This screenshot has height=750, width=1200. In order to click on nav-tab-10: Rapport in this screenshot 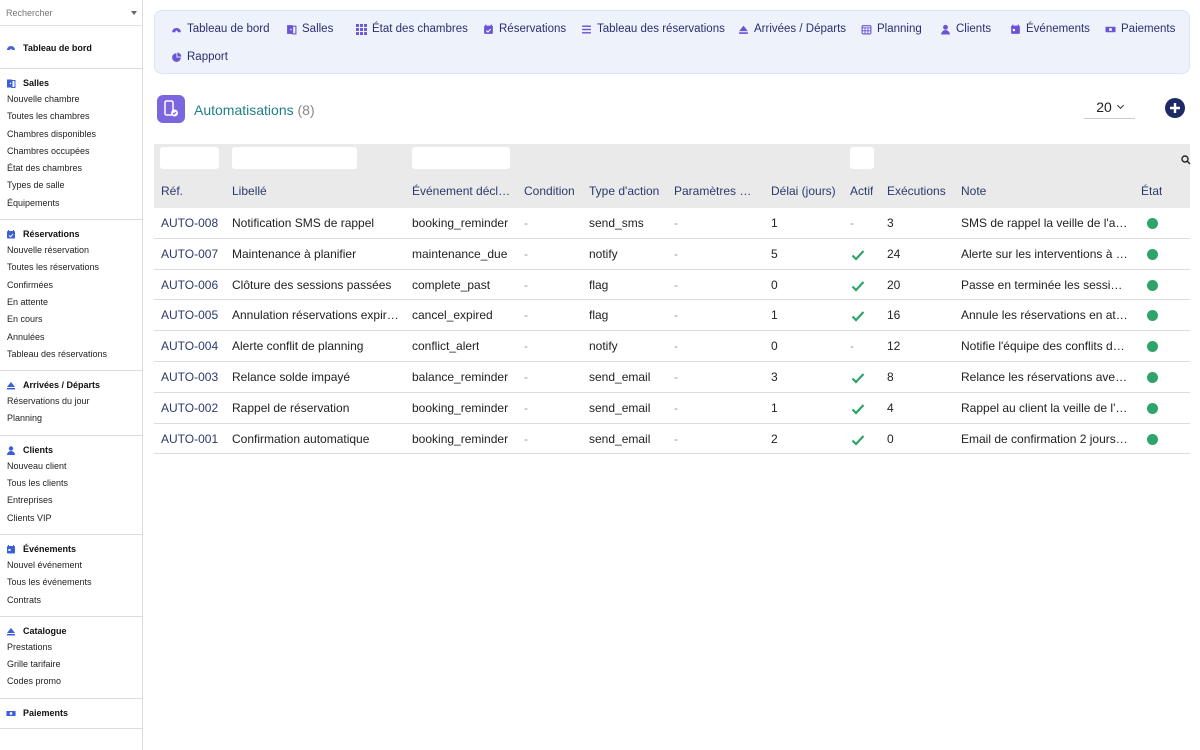, I will do `click(199, 57)`.